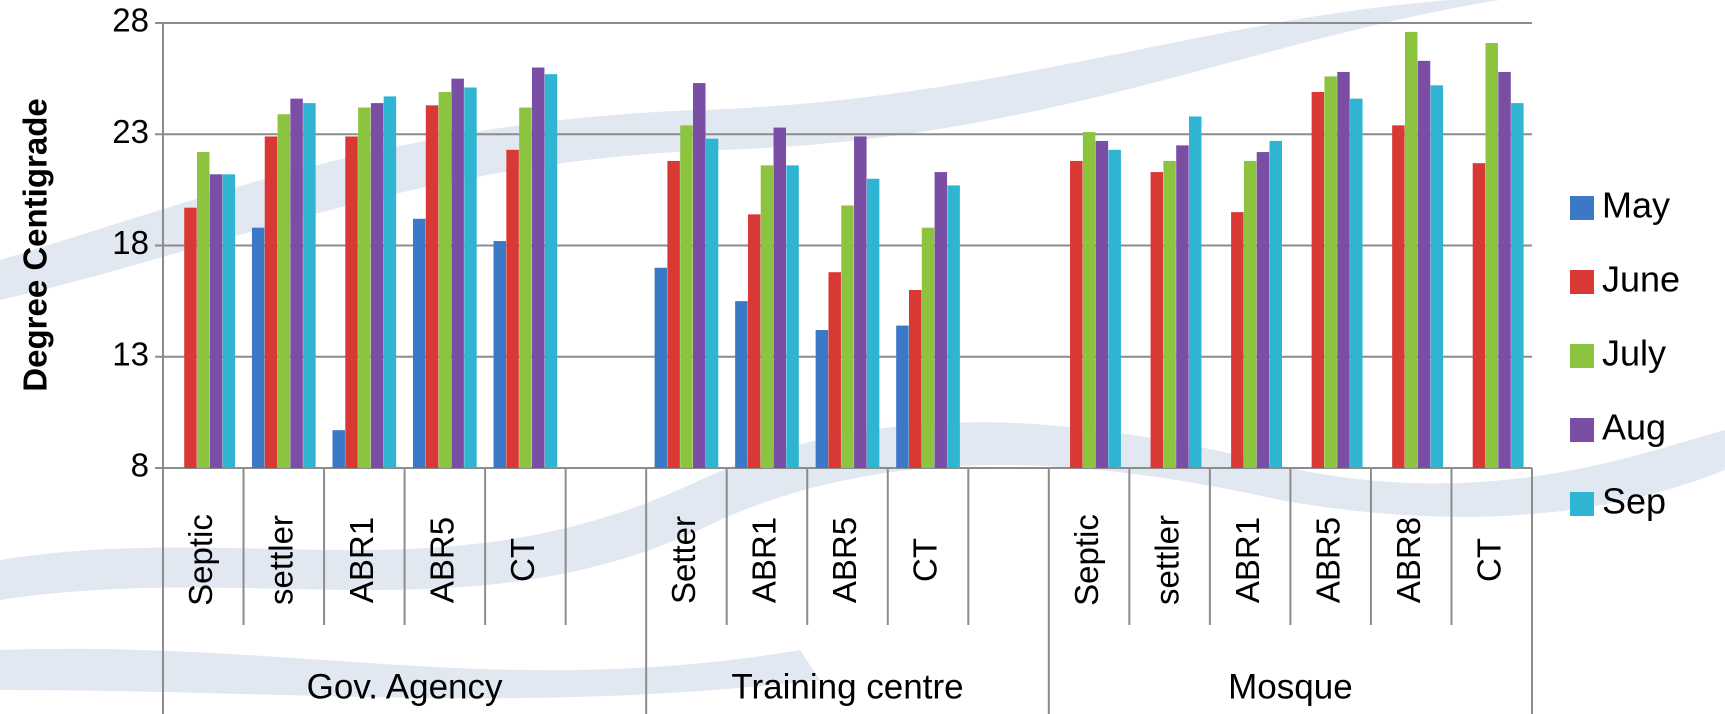  Describe the element at coordinates (130, 20) in the screenshot. I see `y-tick-label: 28` at that location.